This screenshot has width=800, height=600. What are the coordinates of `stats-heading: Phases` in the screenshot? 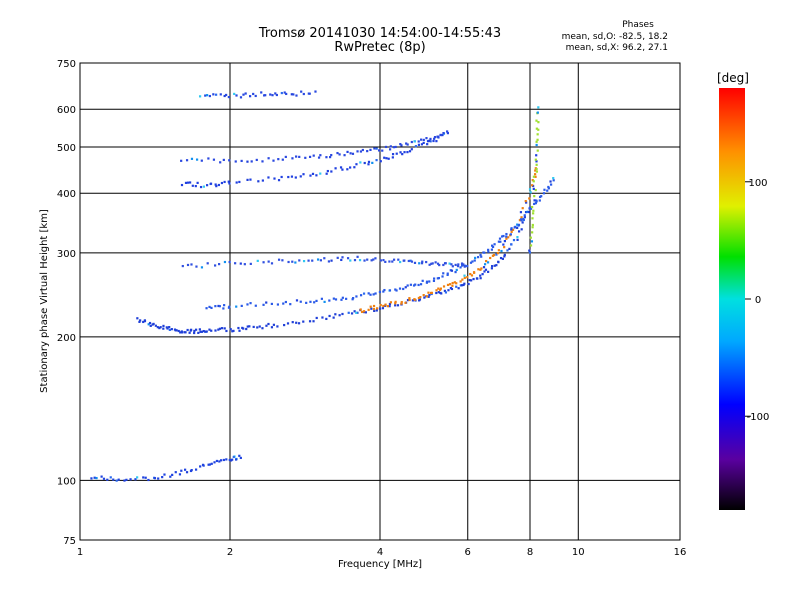 It's located at (638, 25).